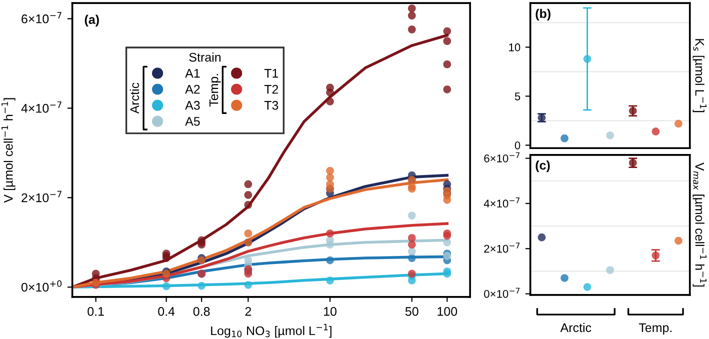 This screenshot has height=339, width=709. I want to click on text: Temp., so click(655, 329).